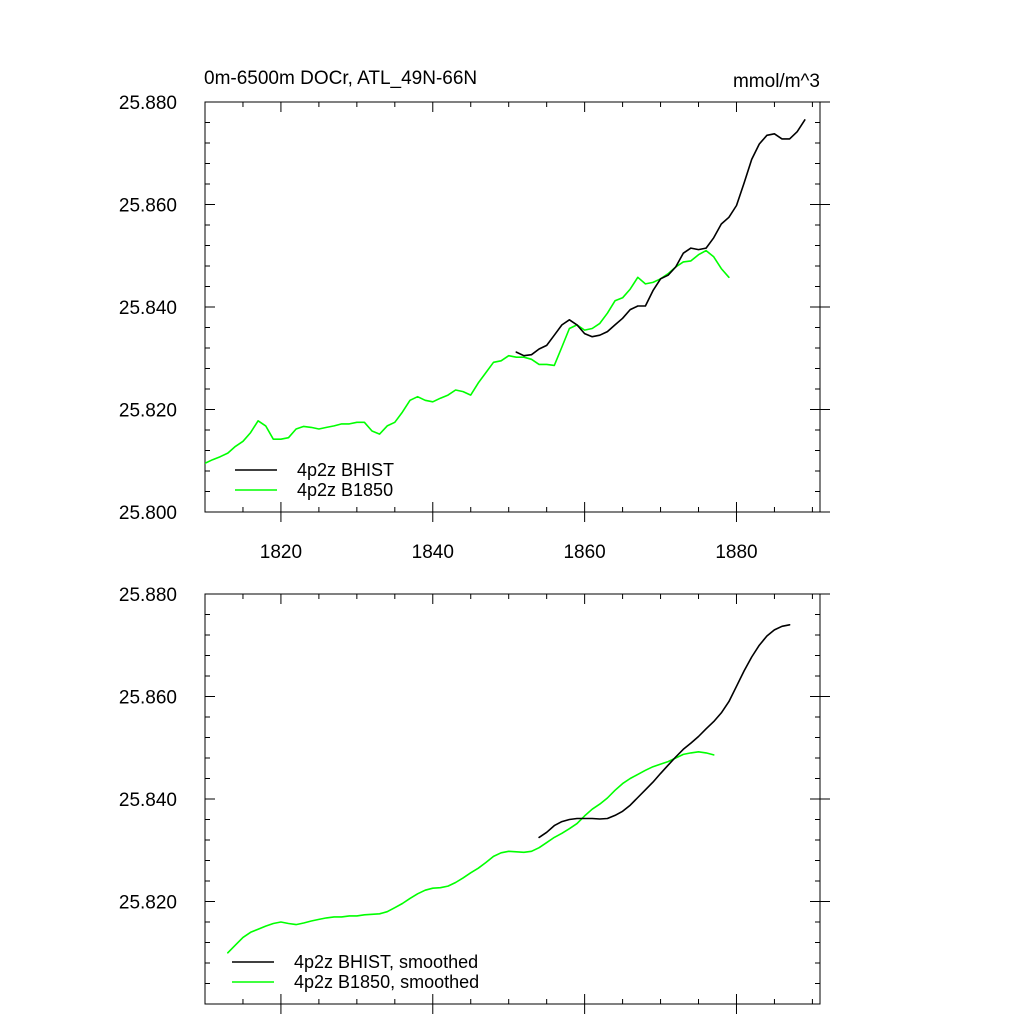 The width and height of the screenshot is (1024, 1024). I want to click on legend-label: 4p2z B1850, smoothed, so click(386, 982).